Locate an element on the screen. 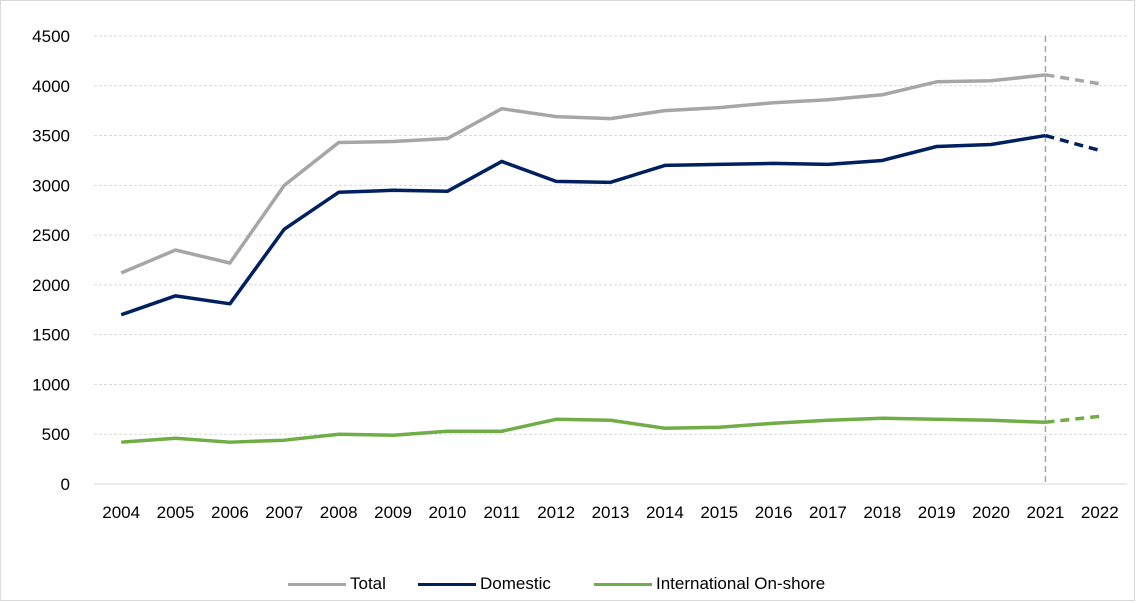  x-tick-label-2007: 2007 is located at coordinates (284, 512).